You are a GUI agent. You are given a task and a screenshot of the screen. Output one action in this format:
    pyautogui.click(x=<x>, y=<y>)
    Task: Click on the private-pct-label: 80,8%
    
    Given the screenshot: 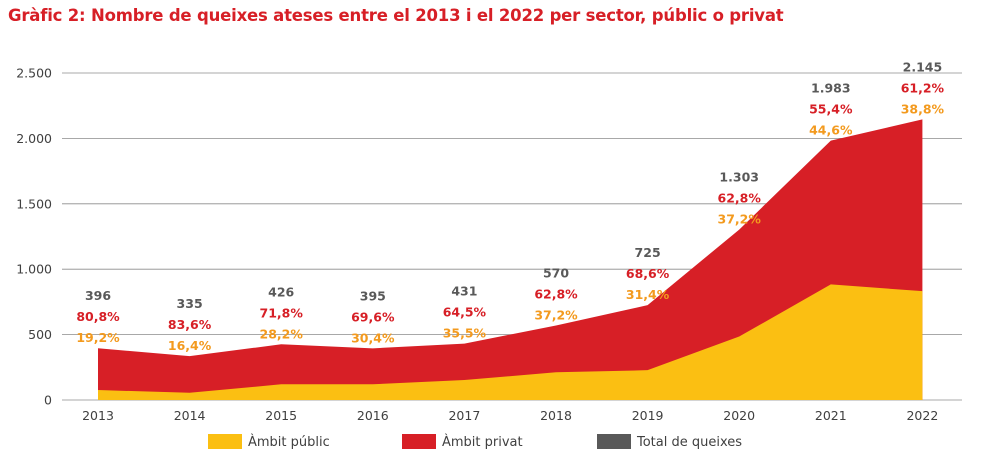 What is the action you would take?
    pyautogui.click(x=98, y=316)
    